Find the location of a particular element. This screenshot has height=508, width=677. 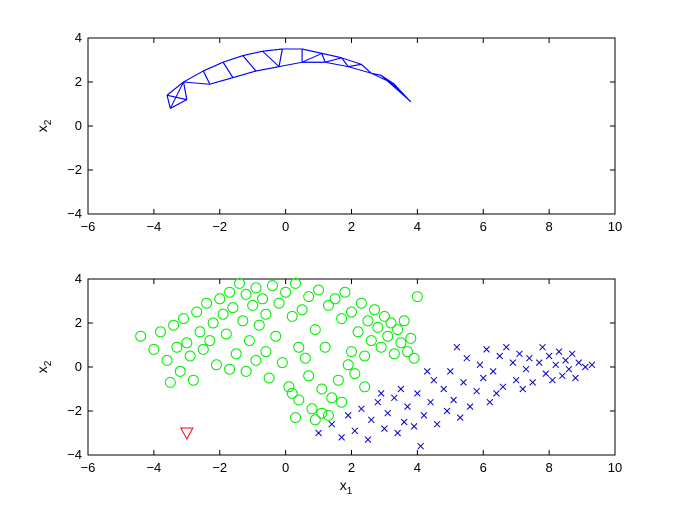

y-tick-label: −4 is located at coordinates (74, 454).